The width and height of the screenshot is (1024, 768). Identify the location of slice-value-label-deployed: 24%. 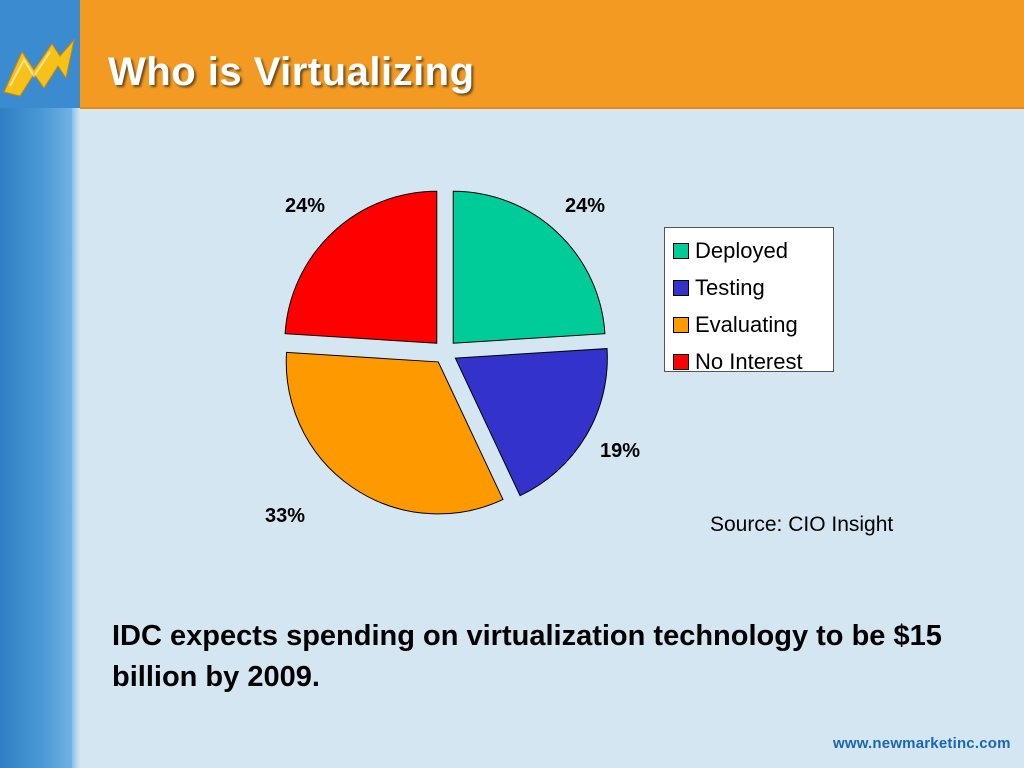
(585, 206).